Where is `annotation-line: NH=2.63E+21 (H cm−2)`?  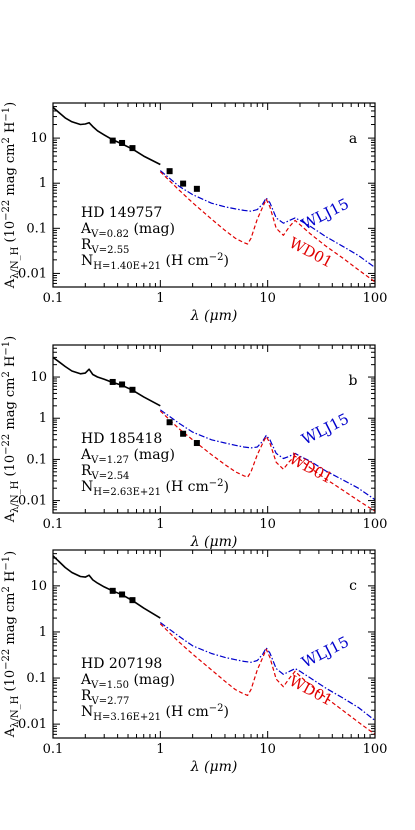
annotation-line: NH=2.63E+21 (H cm−2) is located at coordinates (155, 488).